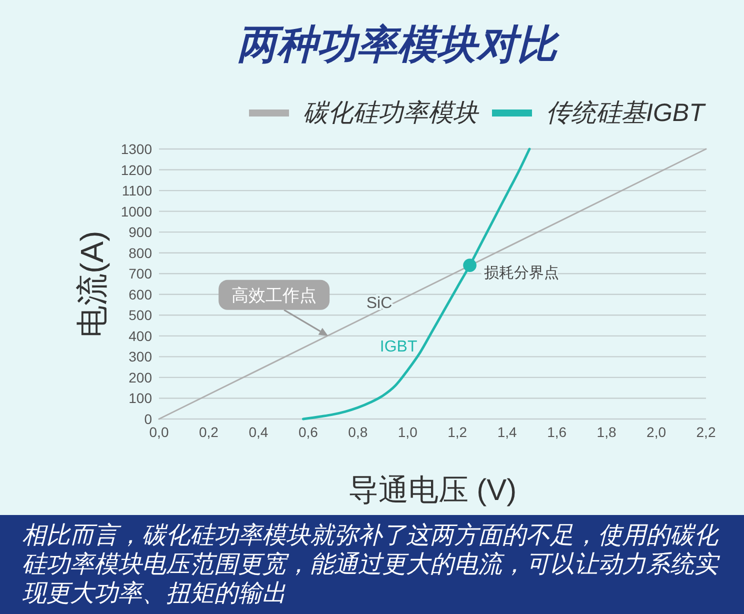 This screenshot has height=614, width=744. What do you see at coordinates (398, 45) in the screenshot?
I see `chart-title: 两种功率模块对比` at bounding box center [398, 45].